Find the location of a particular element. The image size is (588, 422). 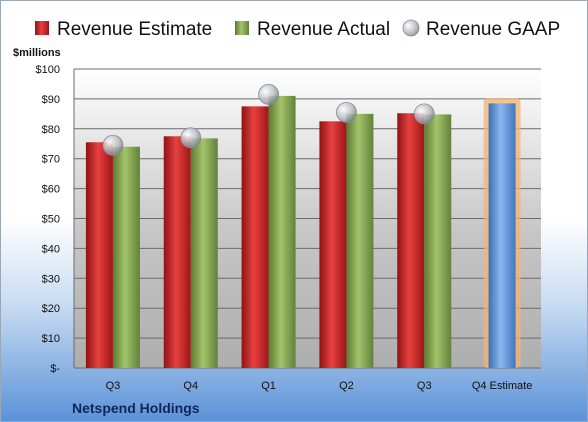

company-name: Netspend Holdings is located at coordinates (136, 408).